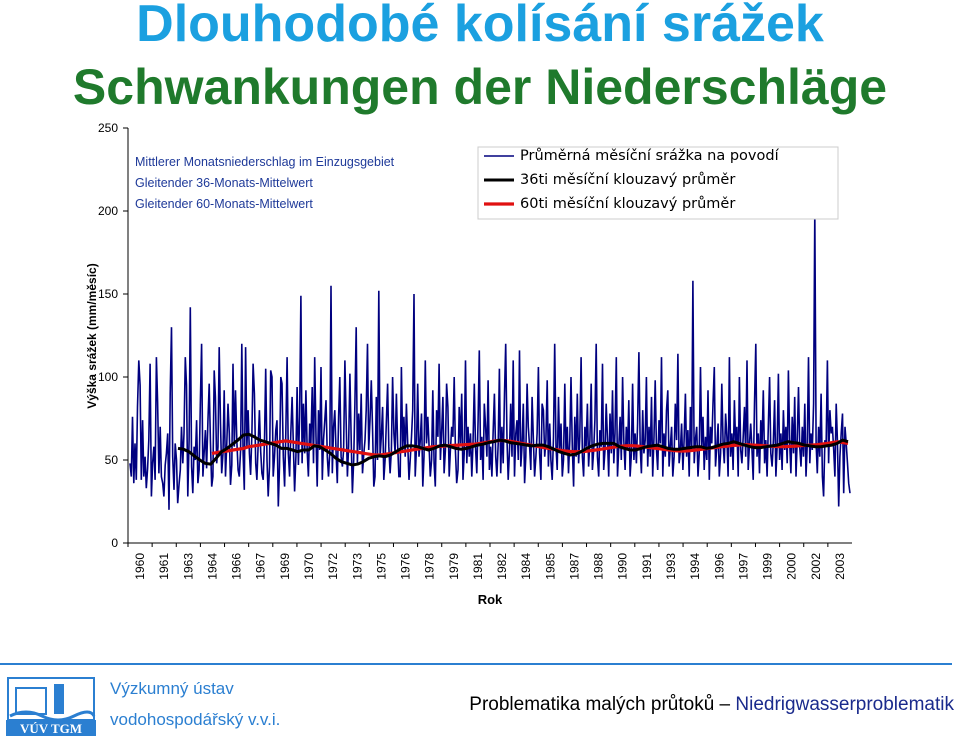 Image resolution: width=960 pixels, height=744 pixels. What do you see at coordinates (285, 566) in the screenshot?
I see `x-tick-label: 1969` at bounding box center [285, 566].